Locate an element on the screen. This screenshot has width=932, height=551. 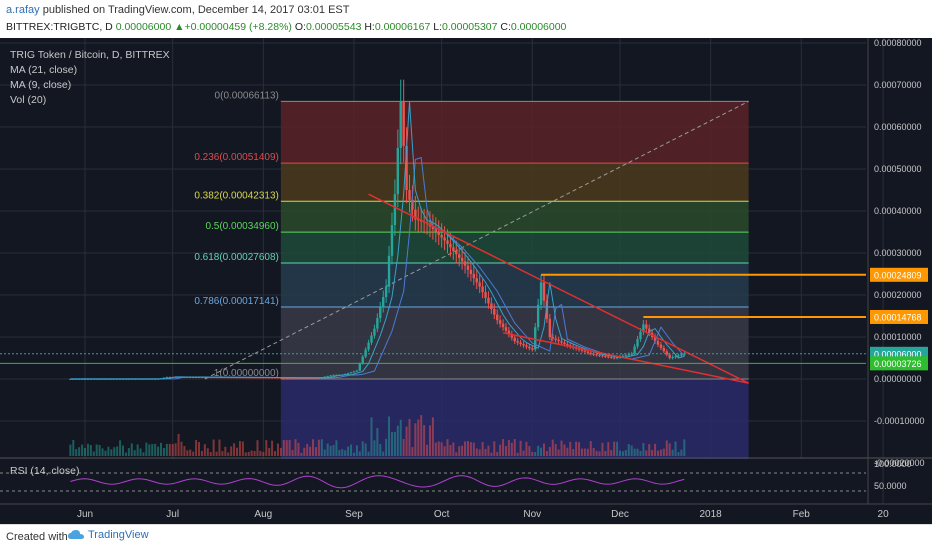
legend-vol: Vol (20) is located at coordinates (28, 100).